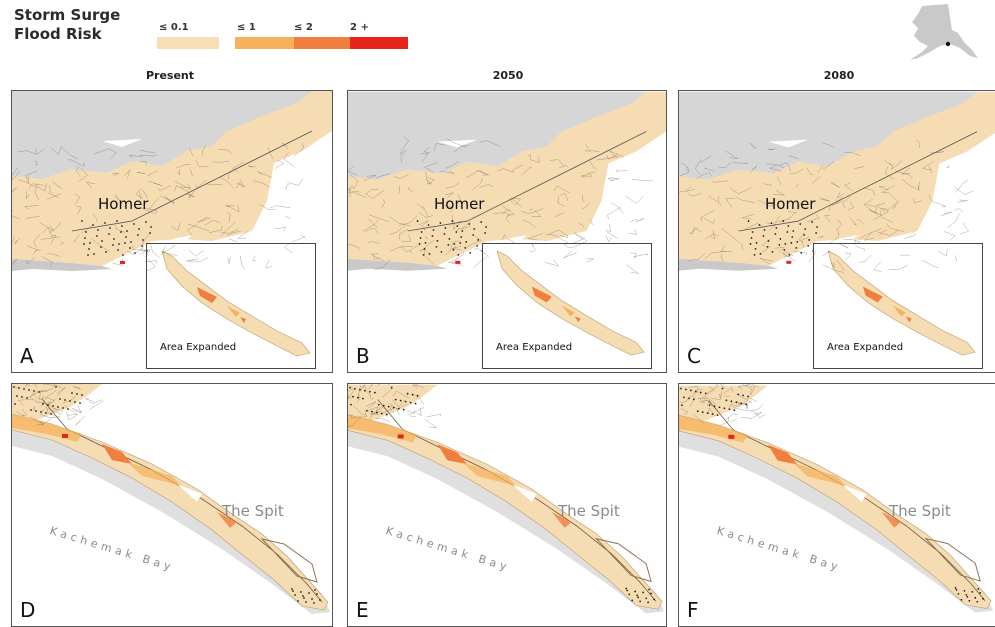  I want to click on legend-title-line2: Flood Risk, so click(58, 34).